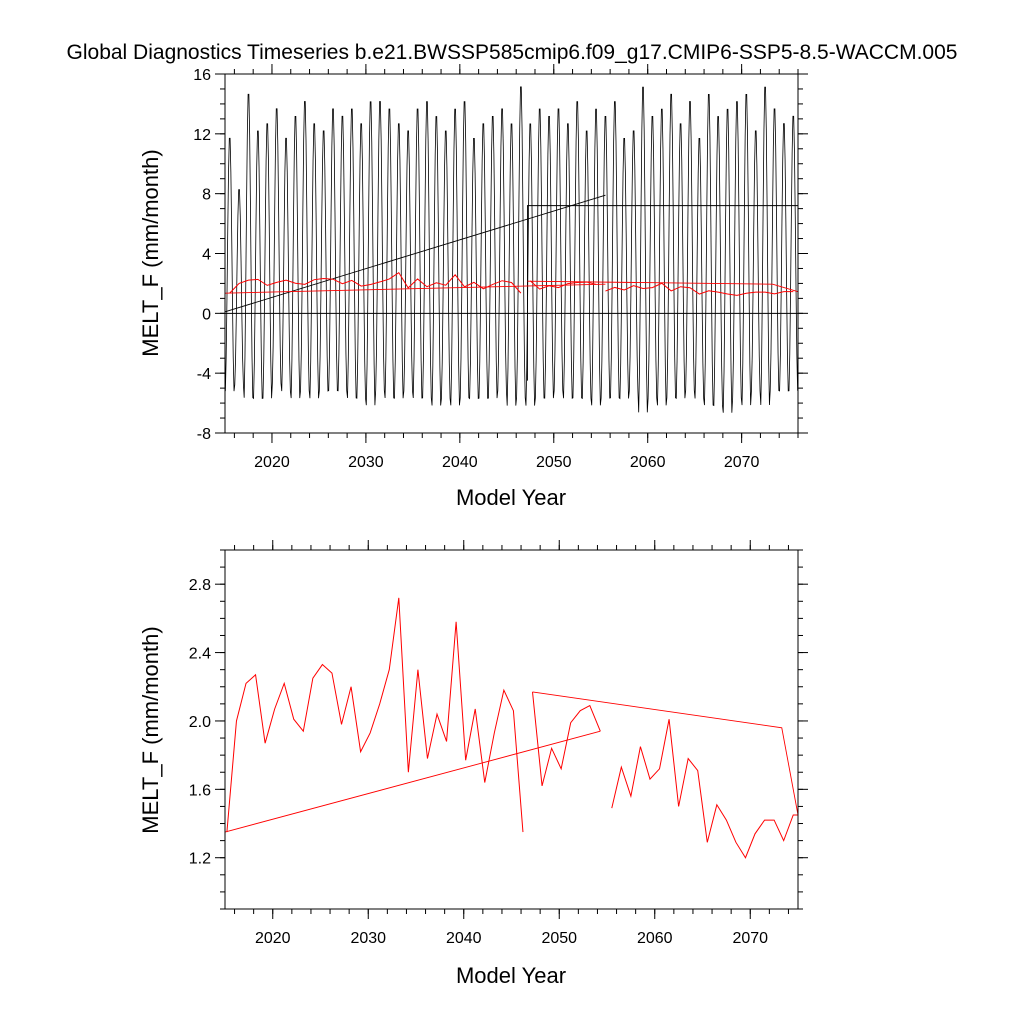 This screenshot has width=1024, height=1024. What do you see at coordinates (200, 654) in the screenshot?
I see `y-tick-label: 2.4` at bounding box center [200, 654].